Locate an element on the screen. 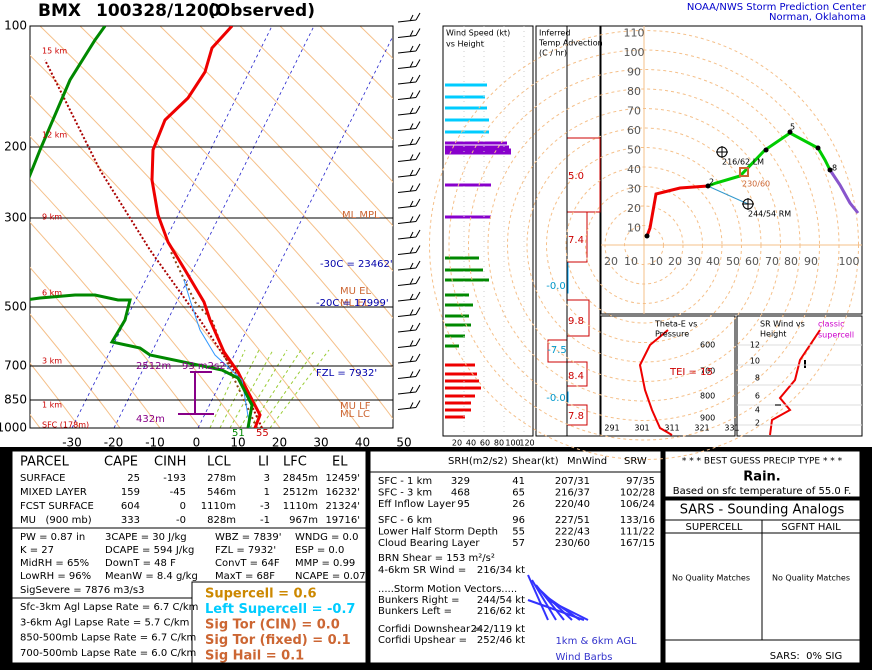 The image size is (872, 670). label: TEI = 15 is located at coordinates (691, 372).